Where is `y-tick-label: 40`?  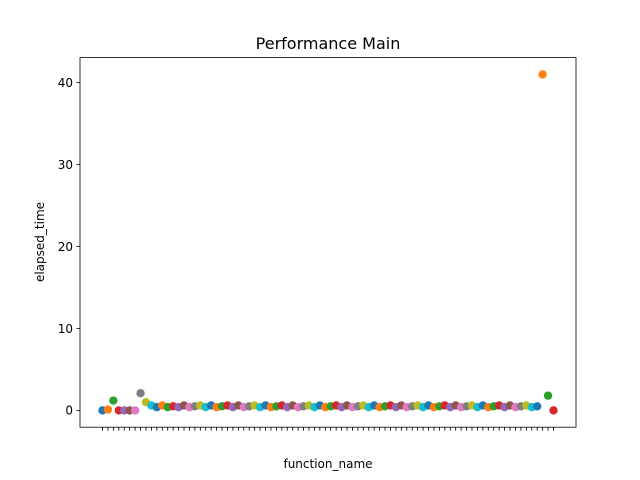 y-tick-label: 40 is located at coordinates (65, 83).